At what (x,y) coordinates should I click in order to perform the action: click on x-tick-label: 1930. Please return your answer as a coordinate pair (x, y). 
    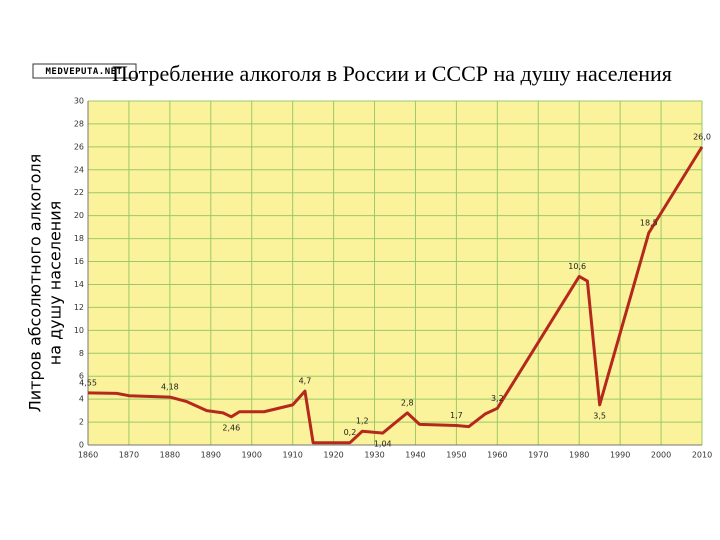
    Looking at the image, I should click on (374, 455).